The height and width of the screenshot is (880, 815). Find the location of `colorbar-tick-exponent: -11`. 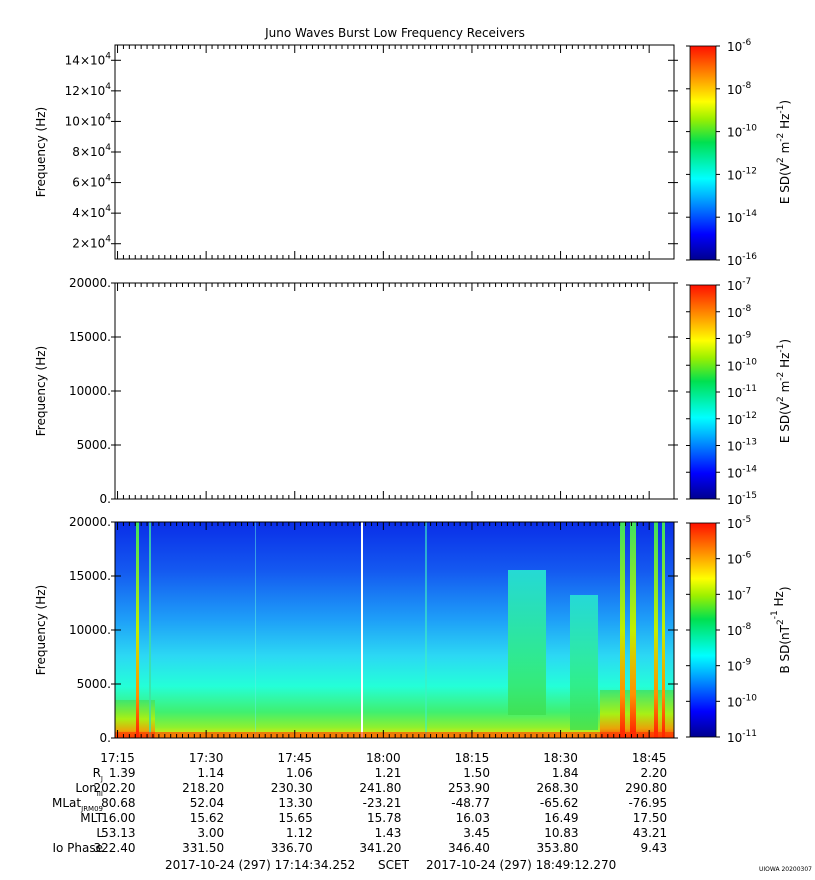

colorbar-tick-exponent: -11 is located at coordinates (749, 734).